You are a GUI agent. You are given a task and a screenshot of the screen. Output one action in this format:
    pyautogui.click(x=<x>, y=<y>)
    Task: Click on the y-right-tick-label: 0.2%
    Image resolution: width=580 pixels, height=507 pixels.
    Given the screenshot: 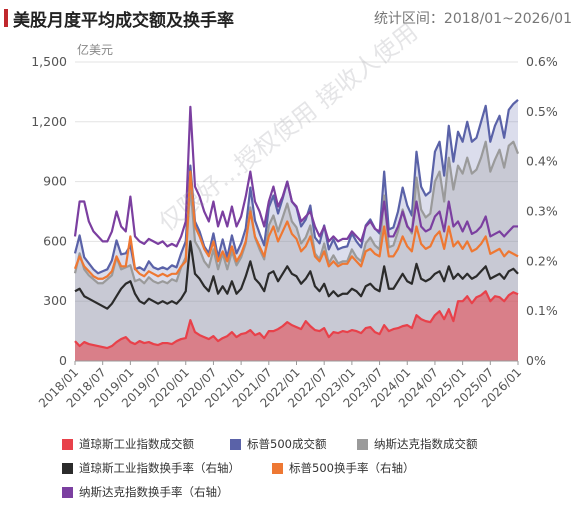 What is the action you would take?
    pyautogui.click(x=542, y=260)
    